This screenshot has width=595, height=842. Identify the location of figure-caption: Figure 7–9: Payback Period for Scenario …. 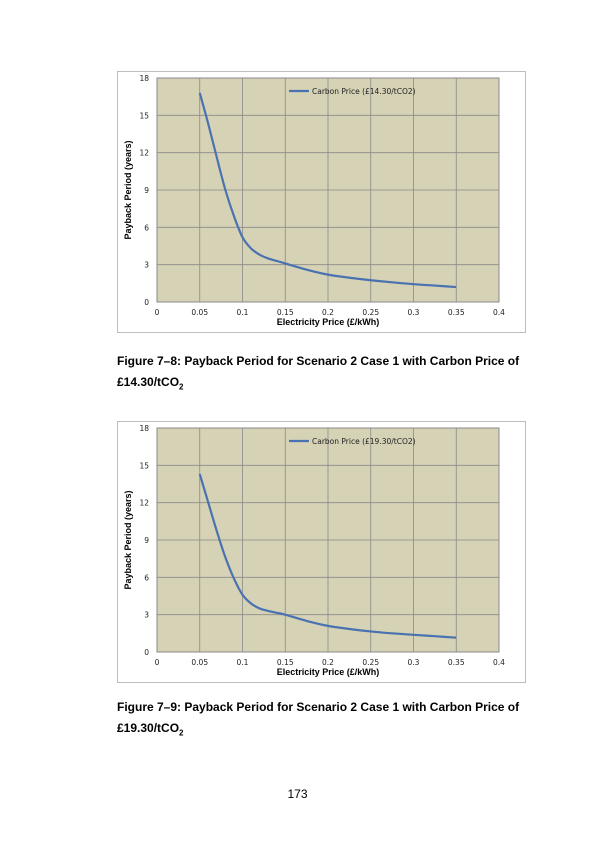
(327, 720).